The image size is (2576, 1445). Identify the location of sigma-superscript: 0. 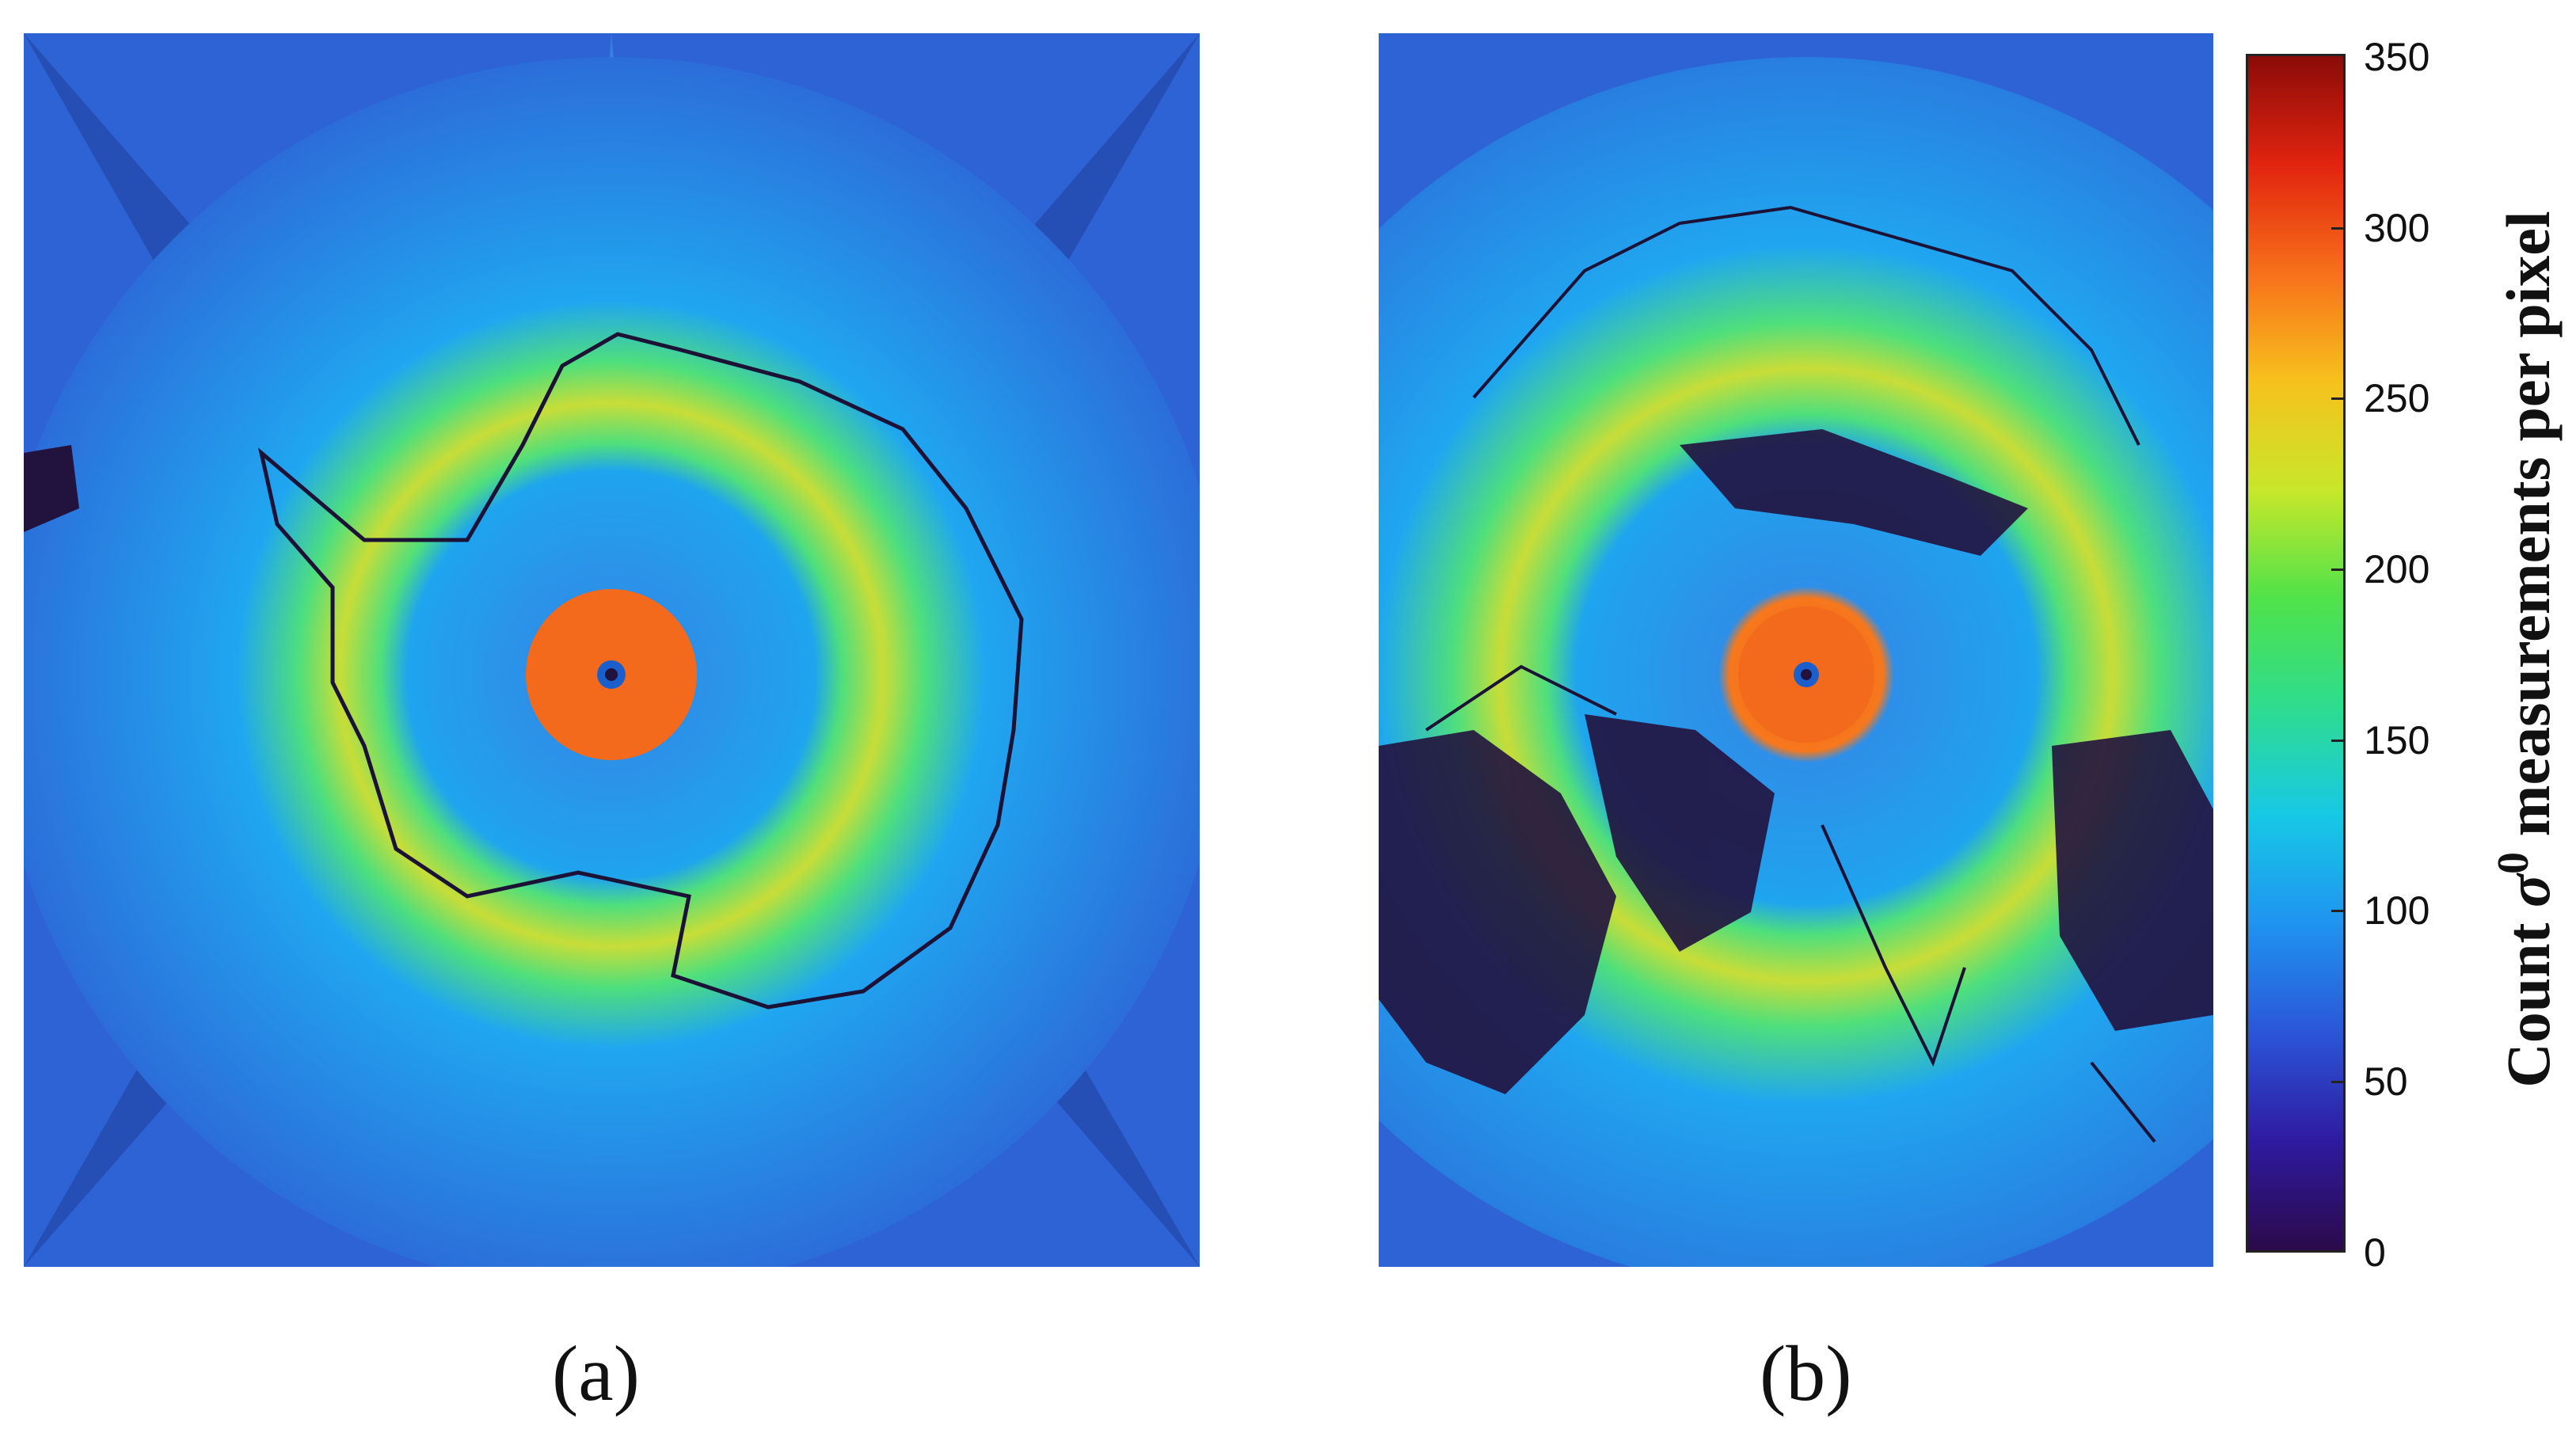
(2513, 862).